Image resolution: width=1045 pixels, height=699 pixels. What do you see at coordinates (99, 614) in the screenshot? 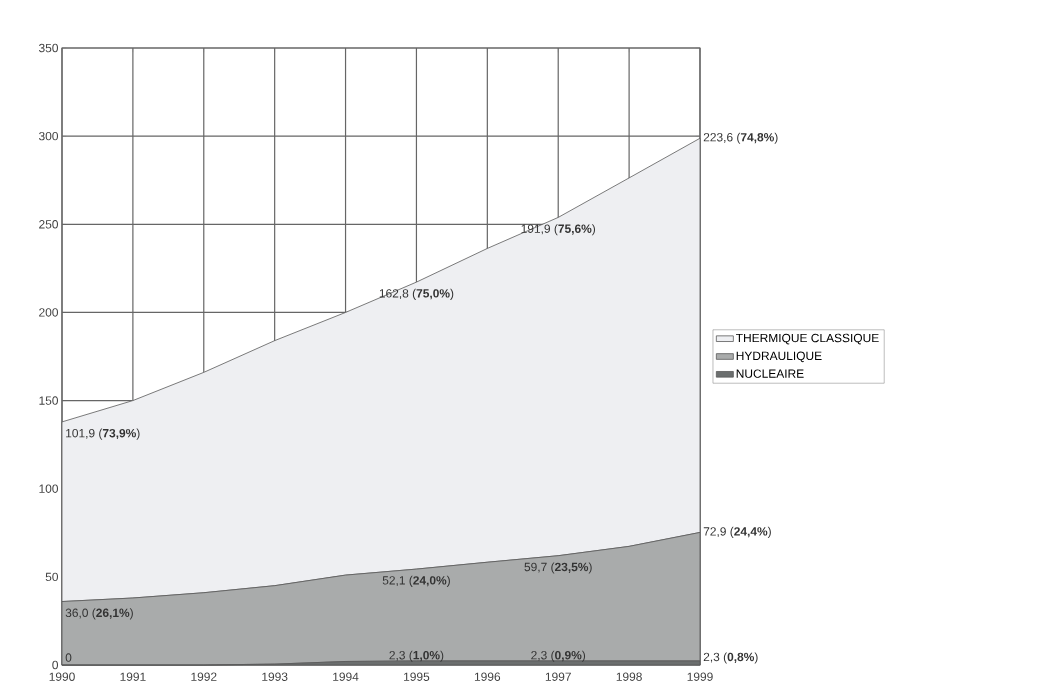
I see `data-label: 36,0 (26,1%)` at bounding box center [99, 614].